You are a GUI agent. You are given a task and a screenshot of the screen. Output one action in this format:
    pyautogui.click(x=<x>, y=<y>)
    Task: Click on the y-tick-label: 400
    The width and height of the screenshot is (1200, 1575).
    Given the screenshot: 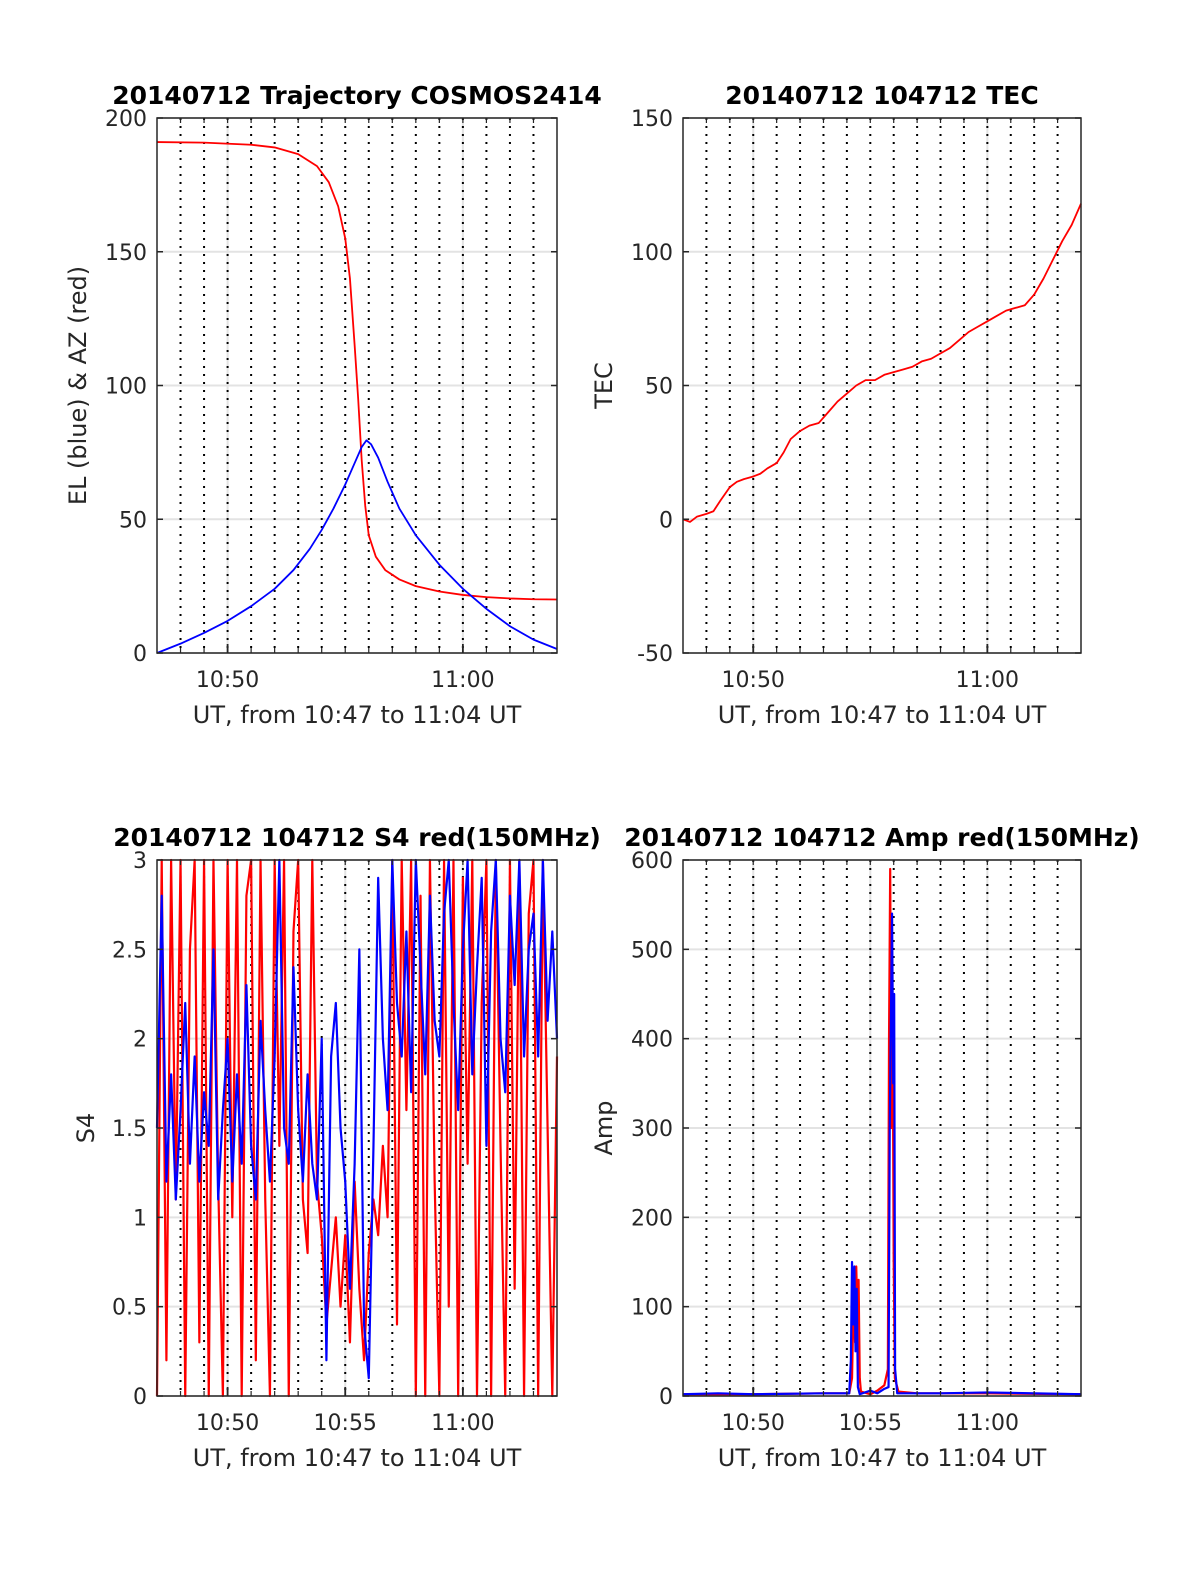 What is the action you would take?
    pyautogui.click(x=652, y=1040)
    